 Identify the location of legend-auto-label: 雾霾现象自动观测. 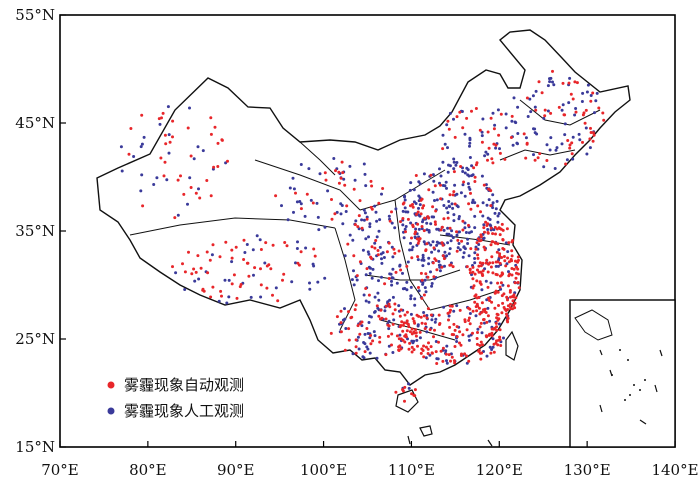
(184, 385).